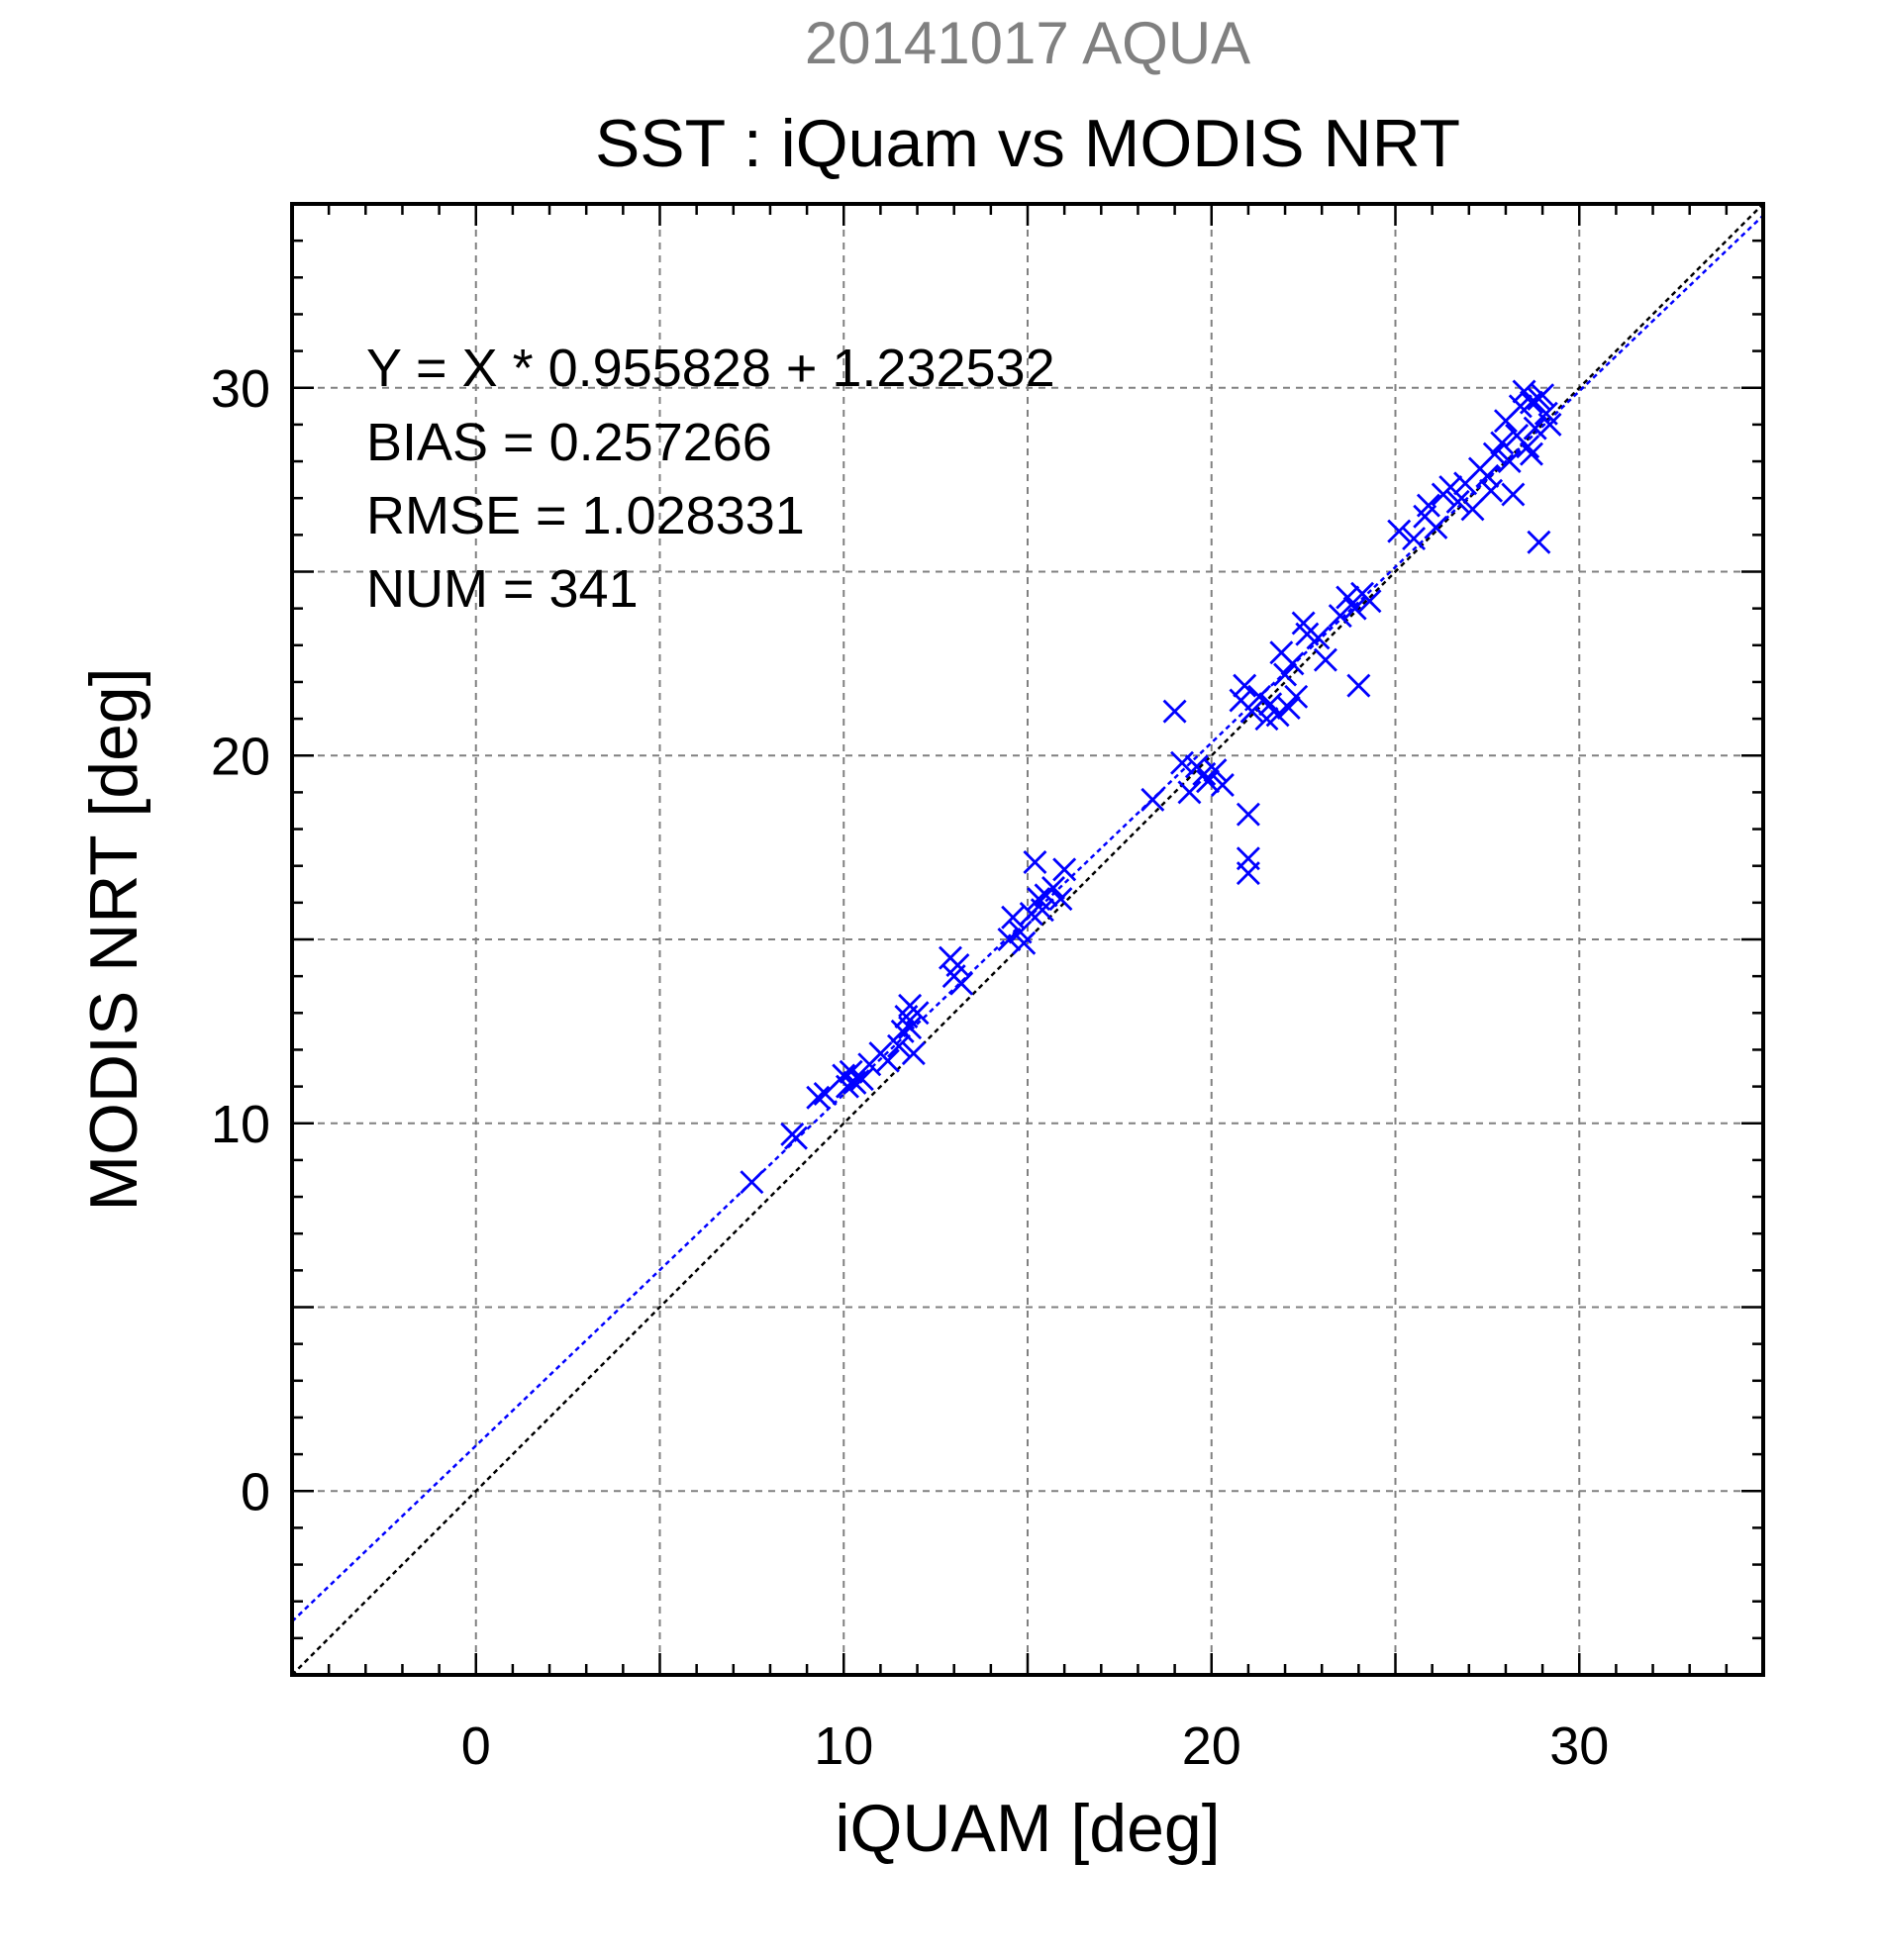 The image size is (1881, 1960). What do you see at coordinates (1212, 1746) in the screenshot?
I see `x-tick-label: 20` at bounding box center [1212, 1746].